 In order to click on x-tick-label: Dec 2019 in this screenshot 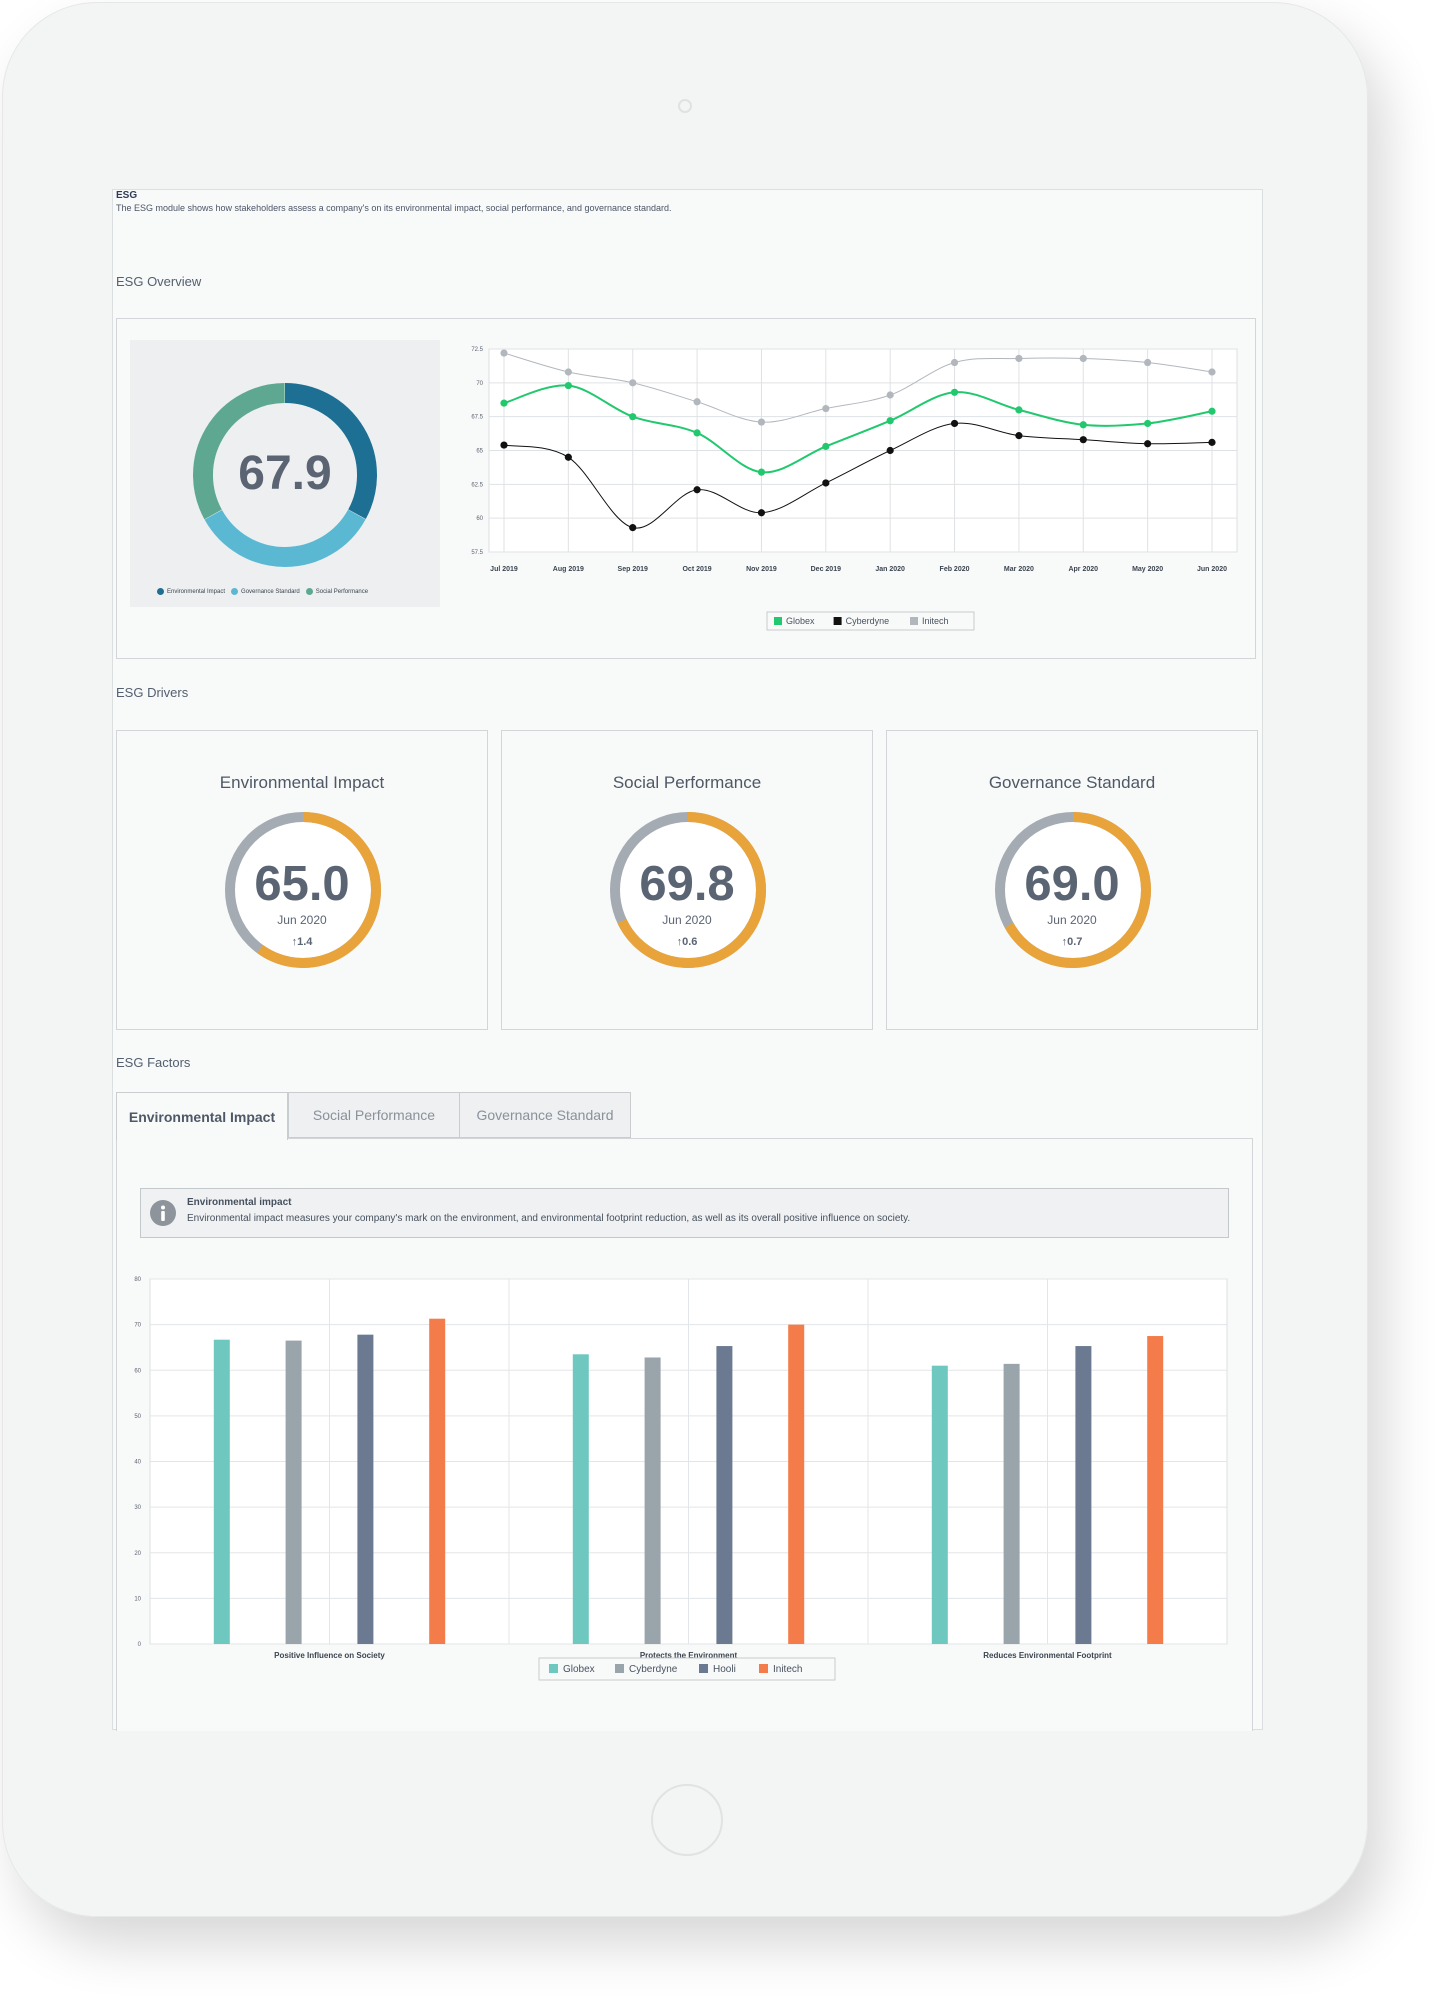, I will do `click(826, 569)`.